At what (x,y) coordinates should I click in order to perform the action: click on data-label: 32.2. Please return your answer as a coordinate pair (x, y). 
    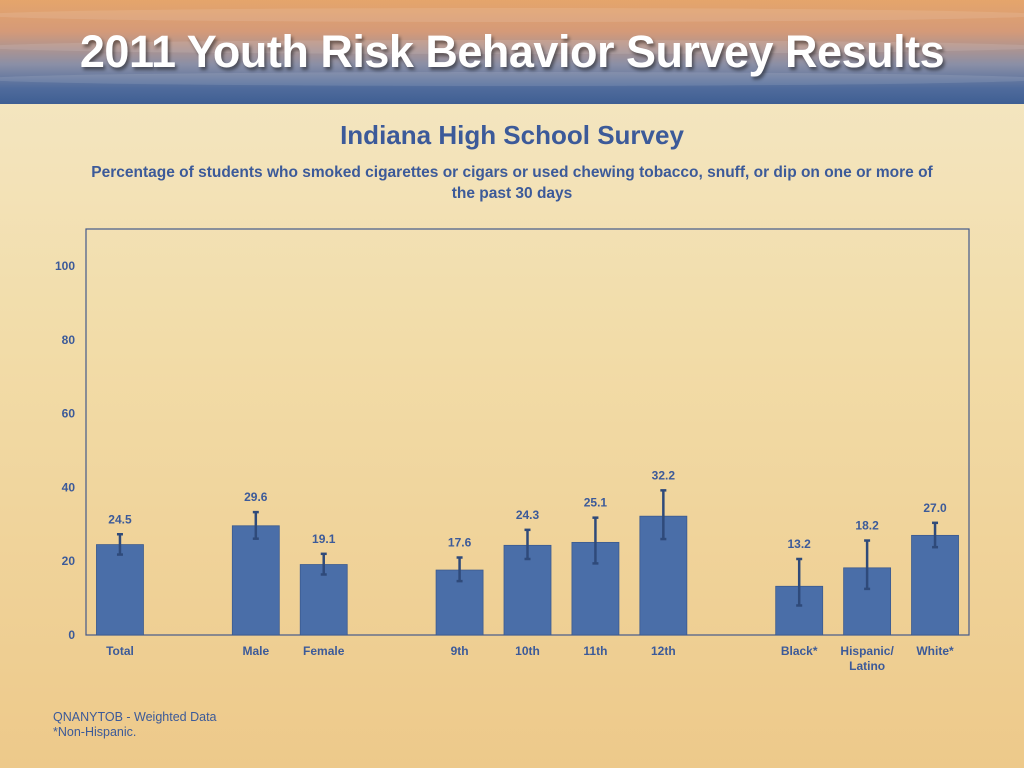
    Looking at the image, I should click on (664, 475).